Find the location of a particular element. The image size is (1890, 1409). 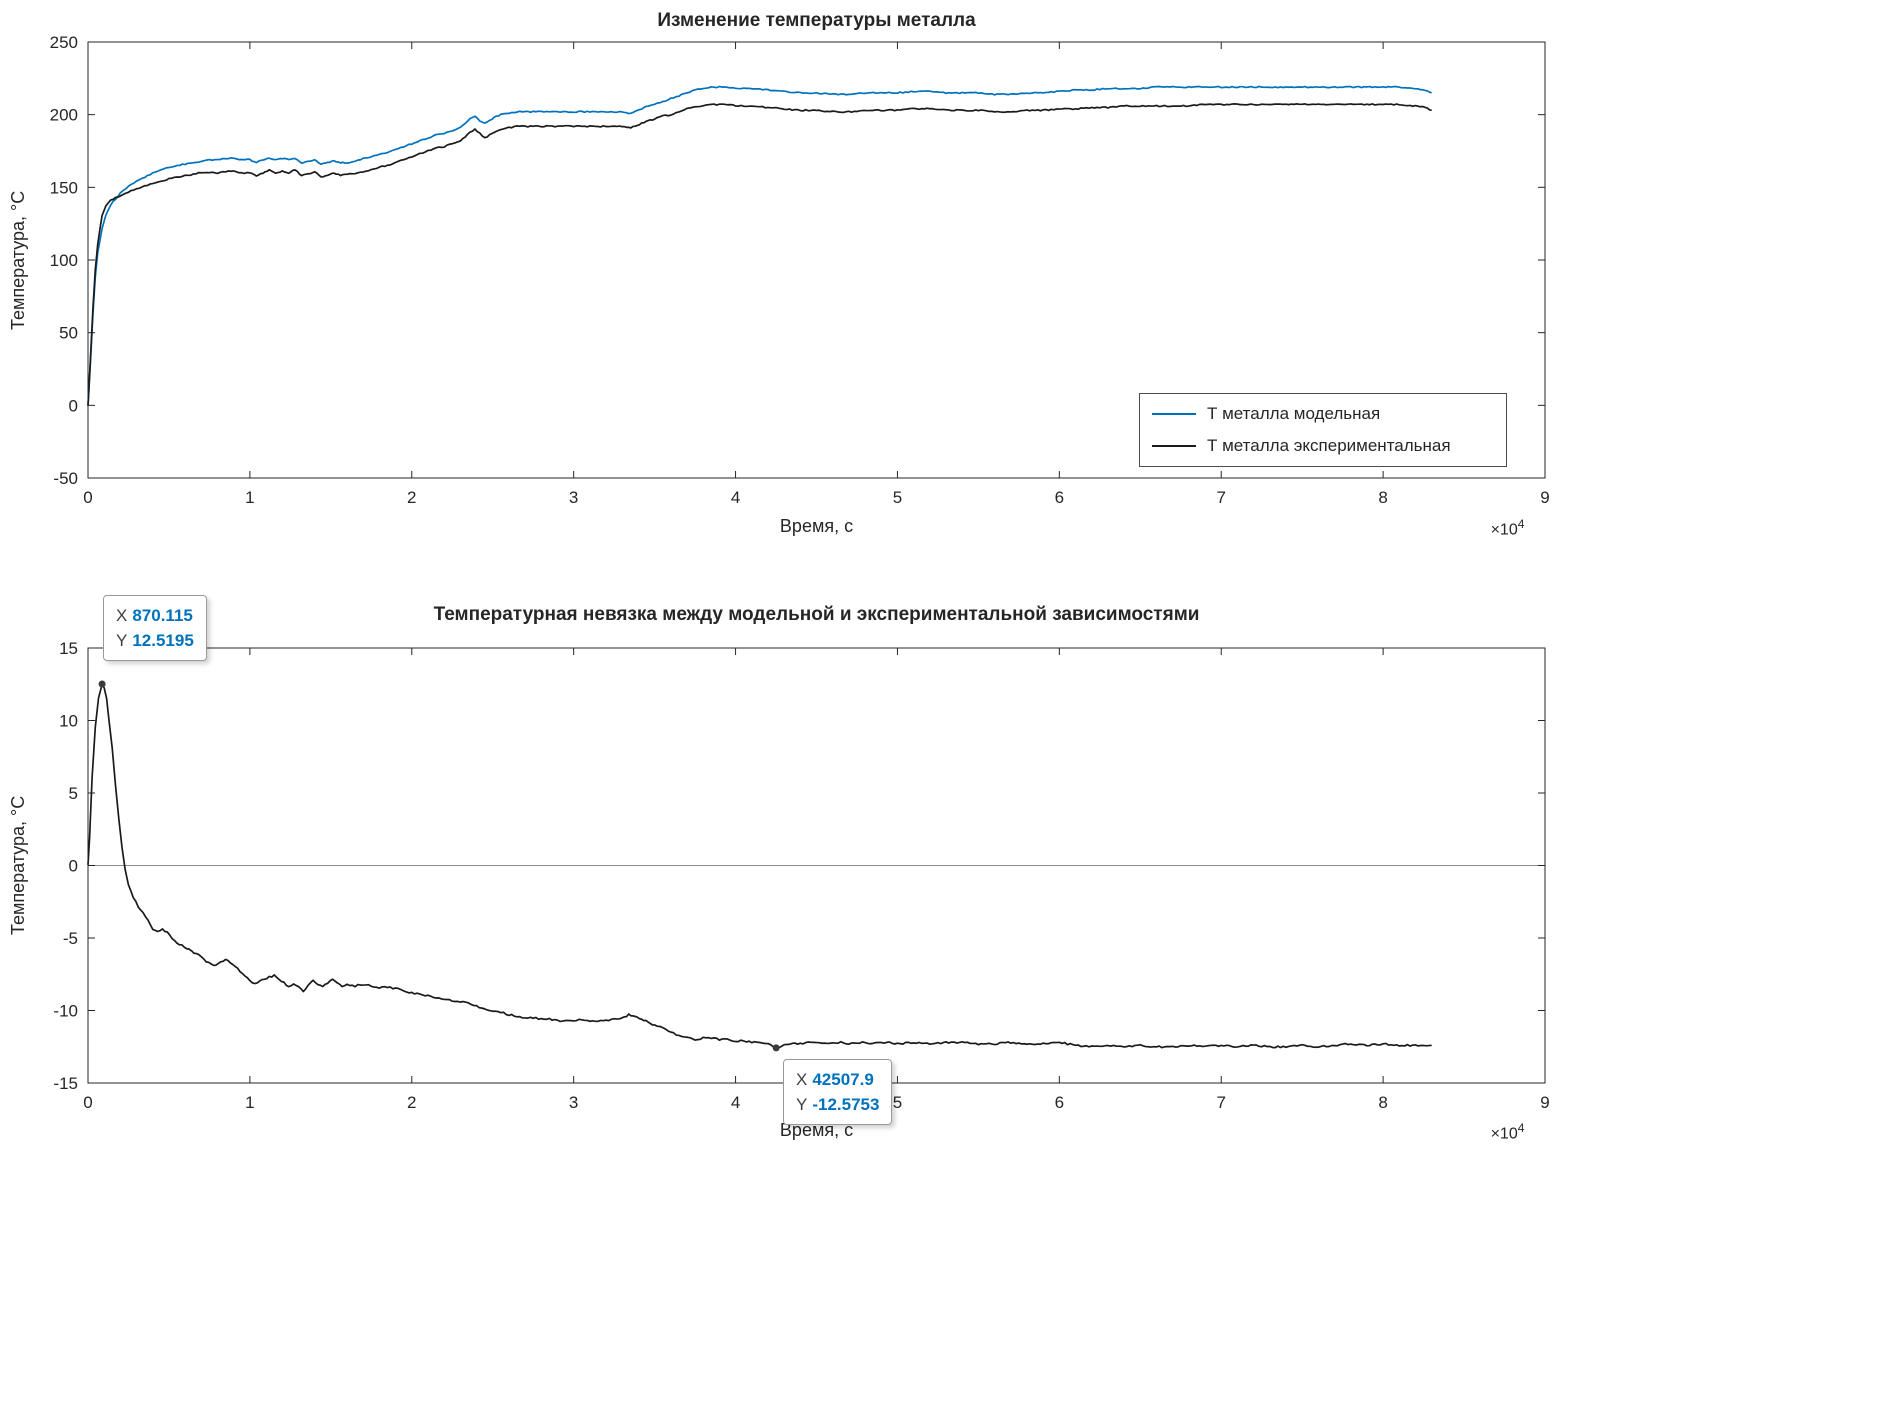

datatip-x-row: X 870.115 is located at coordinates (155, 615).